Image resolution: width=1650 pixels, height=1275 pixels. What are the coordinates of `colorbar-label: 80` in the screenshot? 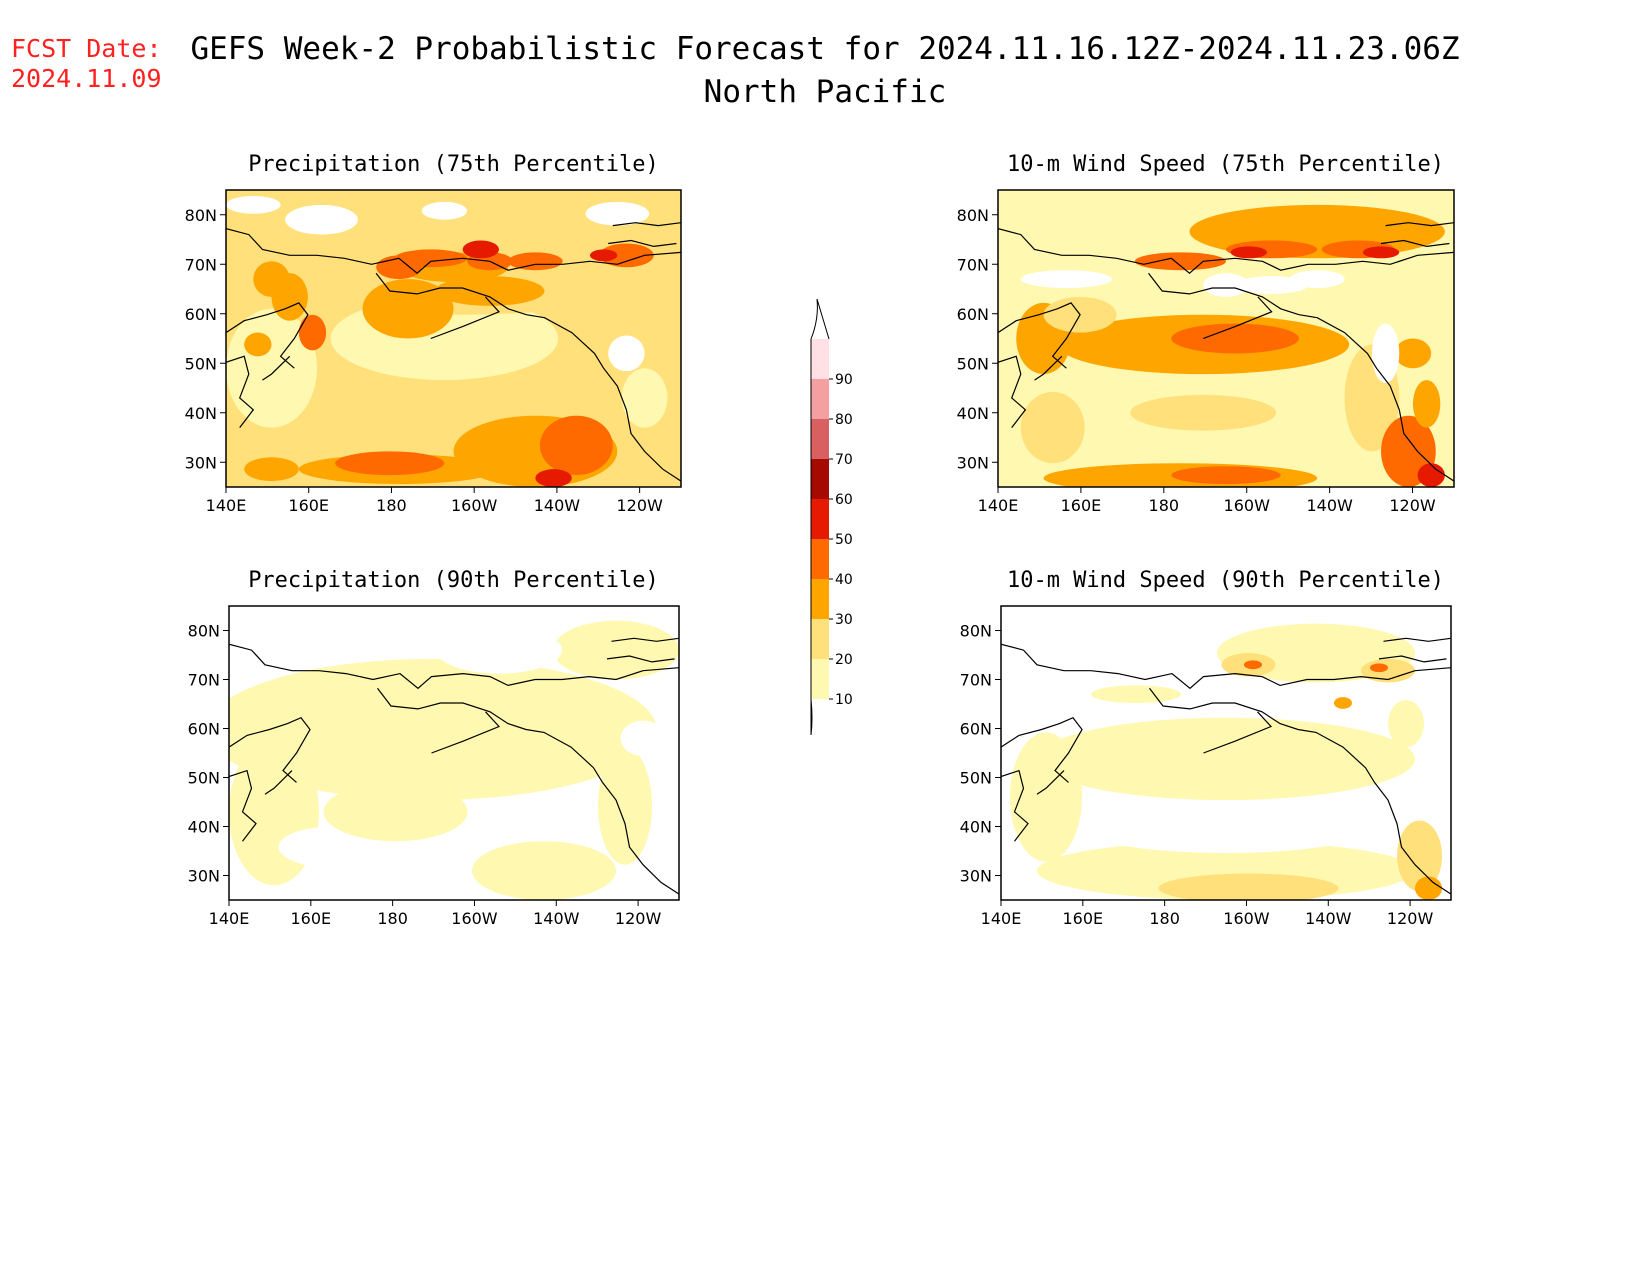 It's located at (844, 420).